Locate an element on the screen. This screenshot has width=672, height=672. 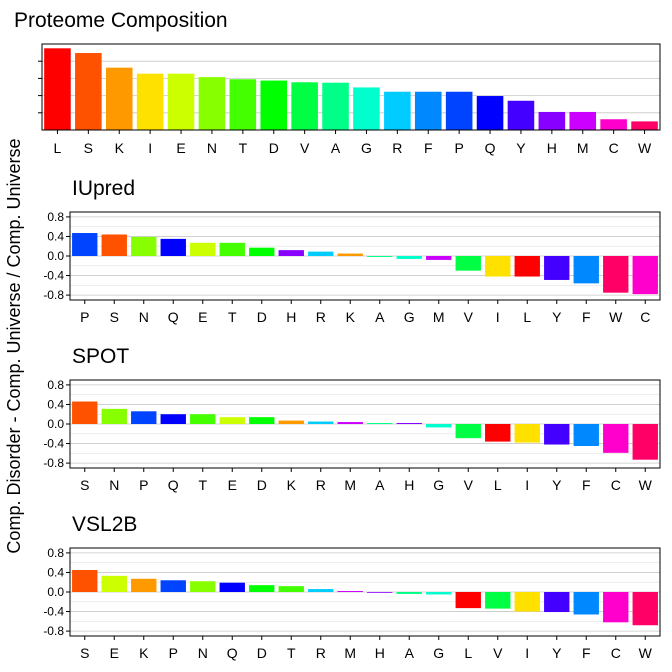
bar-M is located at coordinates (350, 591).